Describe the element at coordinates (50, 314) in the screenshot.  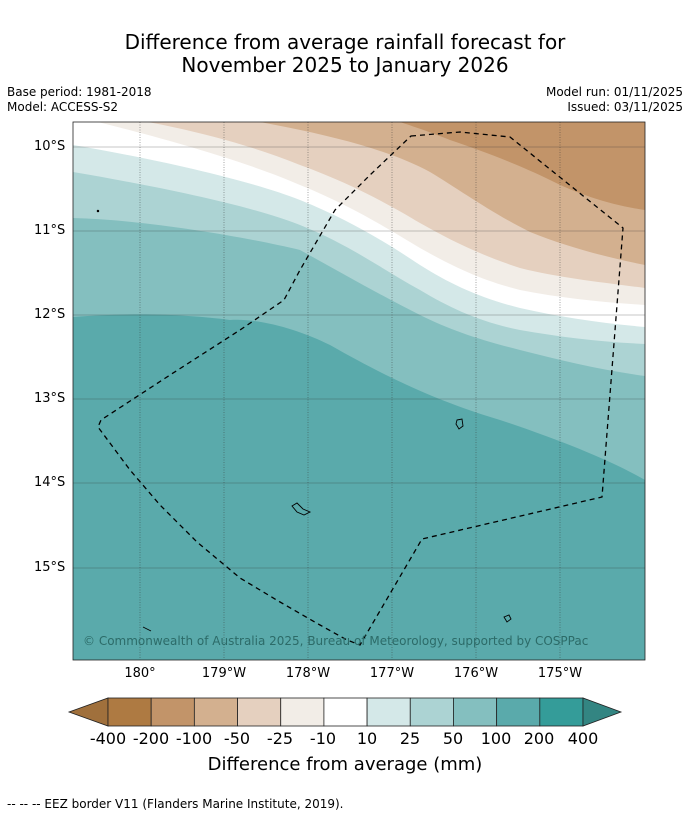
I see `lat-label-12s: 12°S` at that location.